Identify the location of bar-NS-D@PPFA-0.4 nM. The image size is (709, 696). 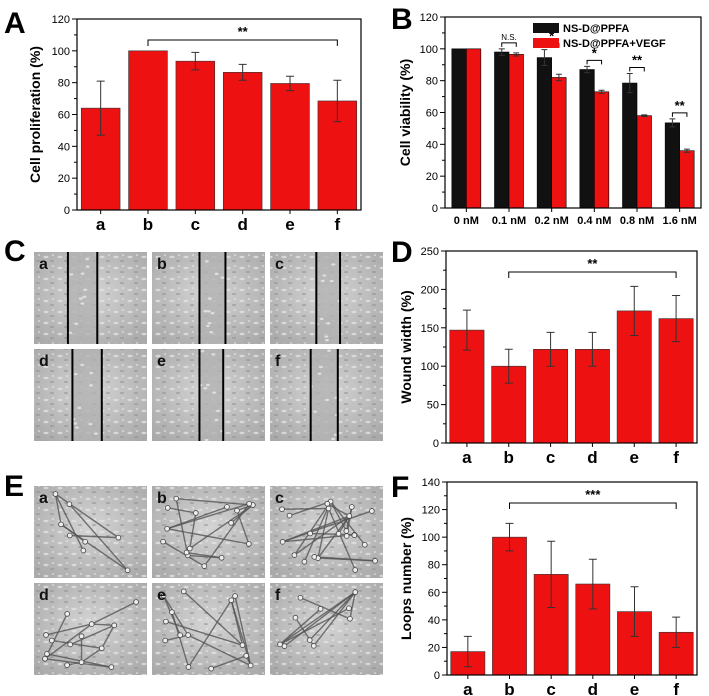
(587, 139).